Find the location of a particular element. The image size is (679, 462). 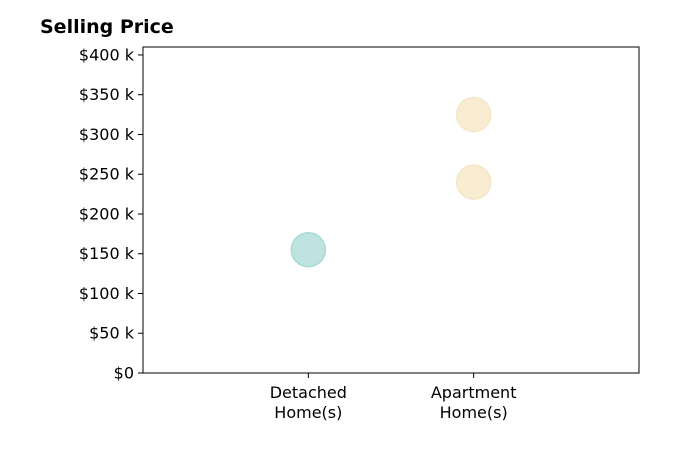

chart-title: Selling Price is located at coordinates (107, 27).